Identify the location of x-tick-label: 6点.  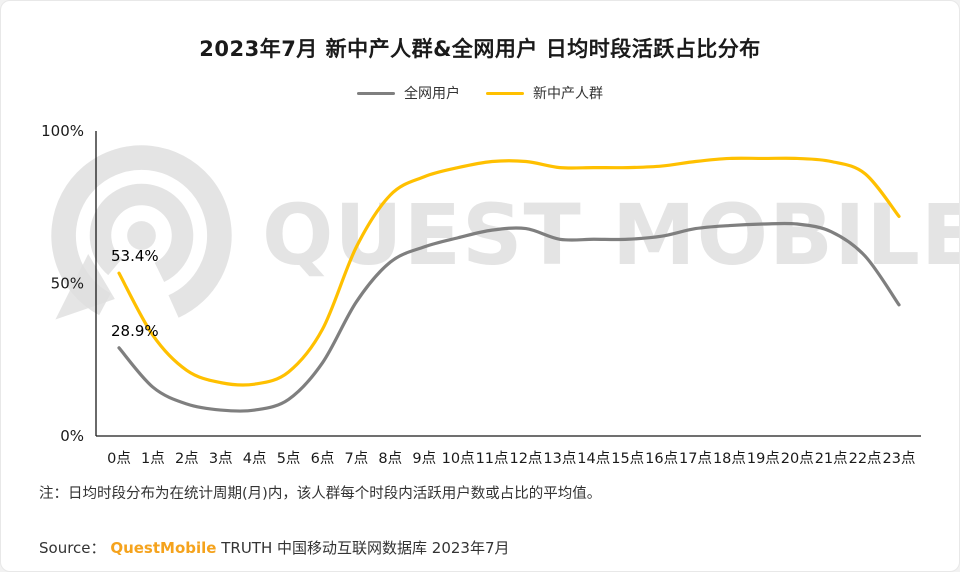
(323, 458).